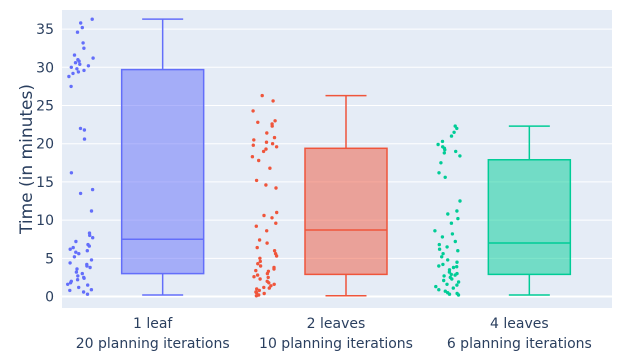  Describe the element at coordinates (45, 107) in the screenshot. I see `y-tick-label: 25` at that location.